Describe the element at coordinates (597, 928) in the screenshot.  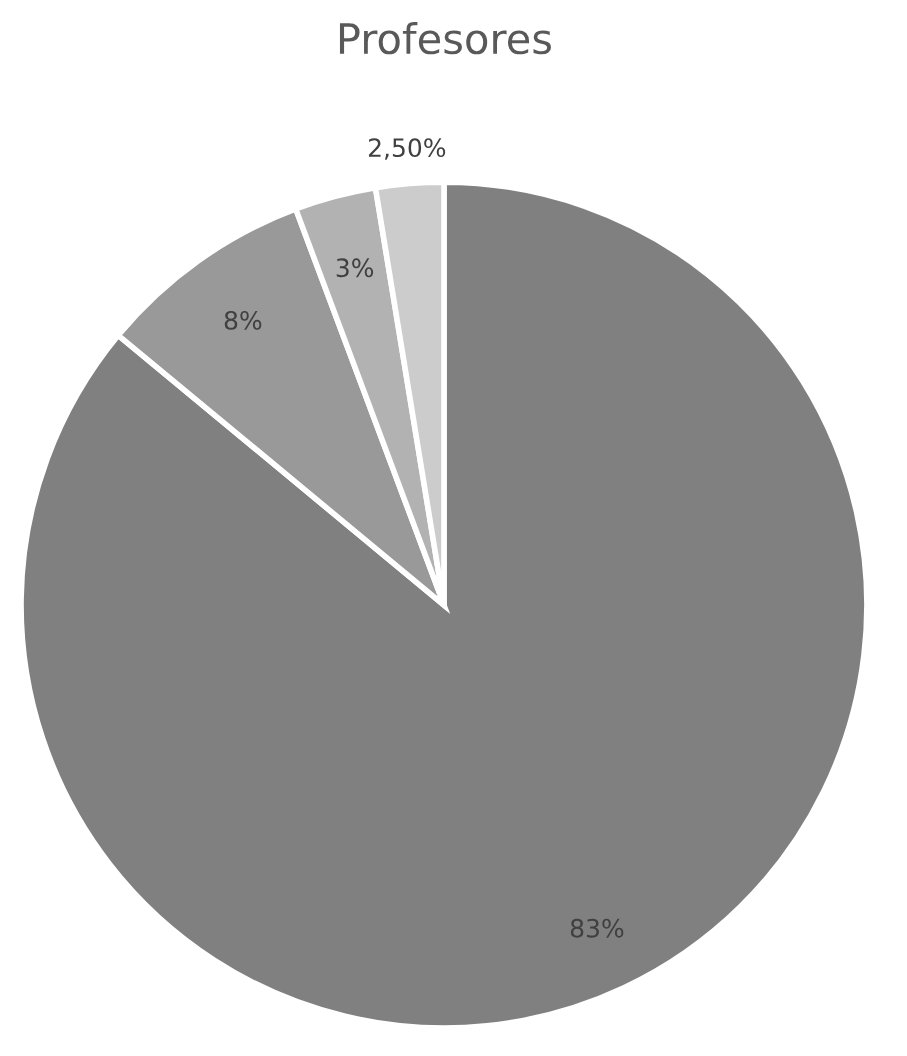
I see `data-label: 83%` at that location.